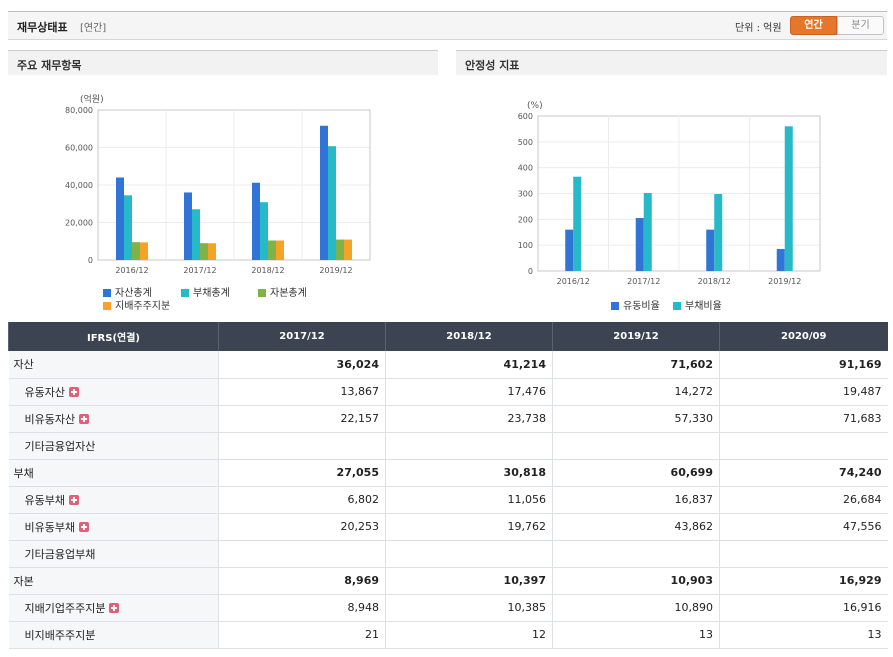  I want to click on y-axis-label: (%), so click(535, 106).